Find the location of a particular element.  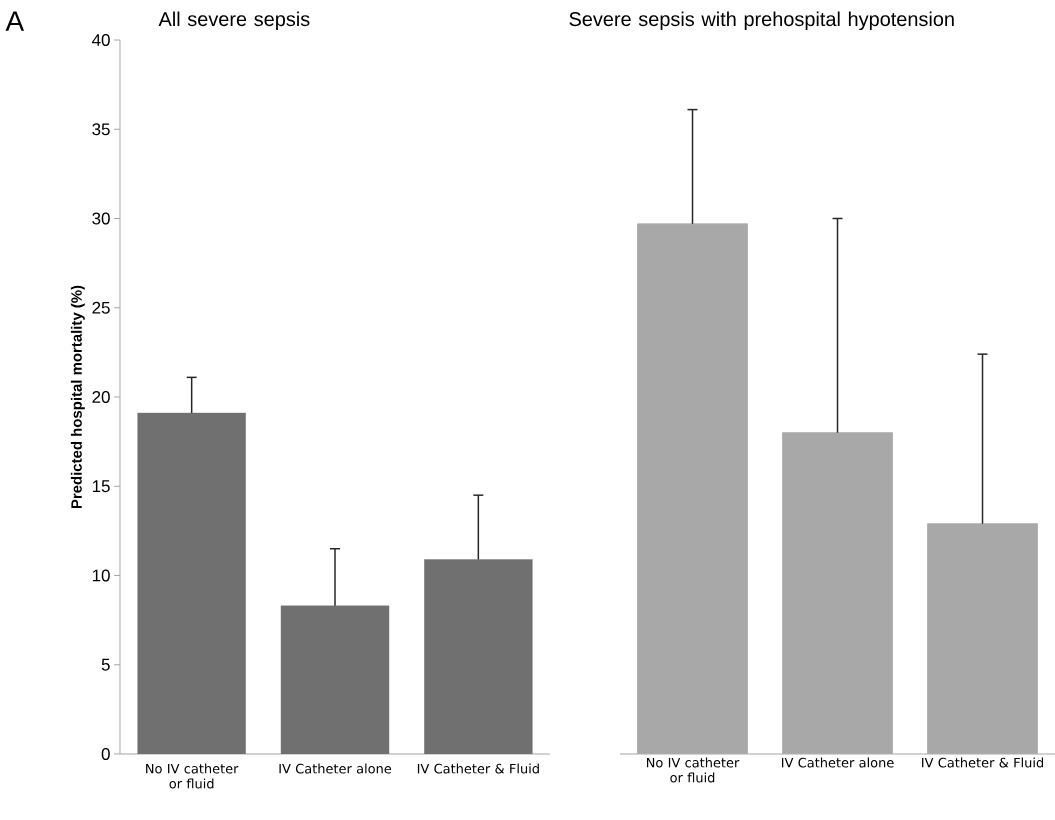

y-tick-label: 35 is located at coordinates (101, 129).